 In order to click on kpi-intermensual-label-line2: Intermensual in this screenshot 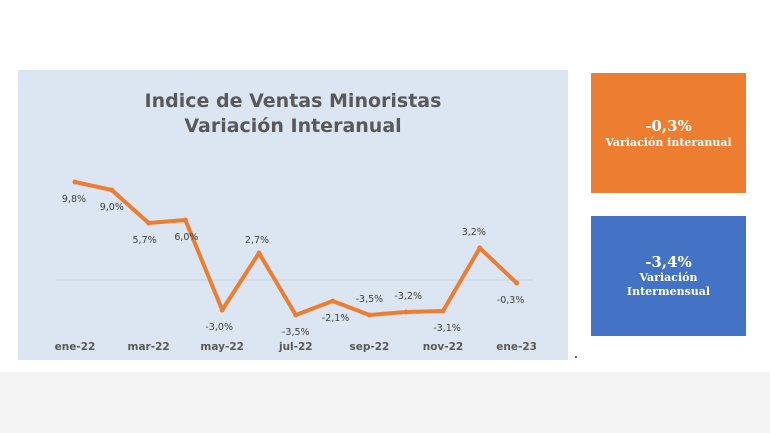, I will do `click(668, 291)`.